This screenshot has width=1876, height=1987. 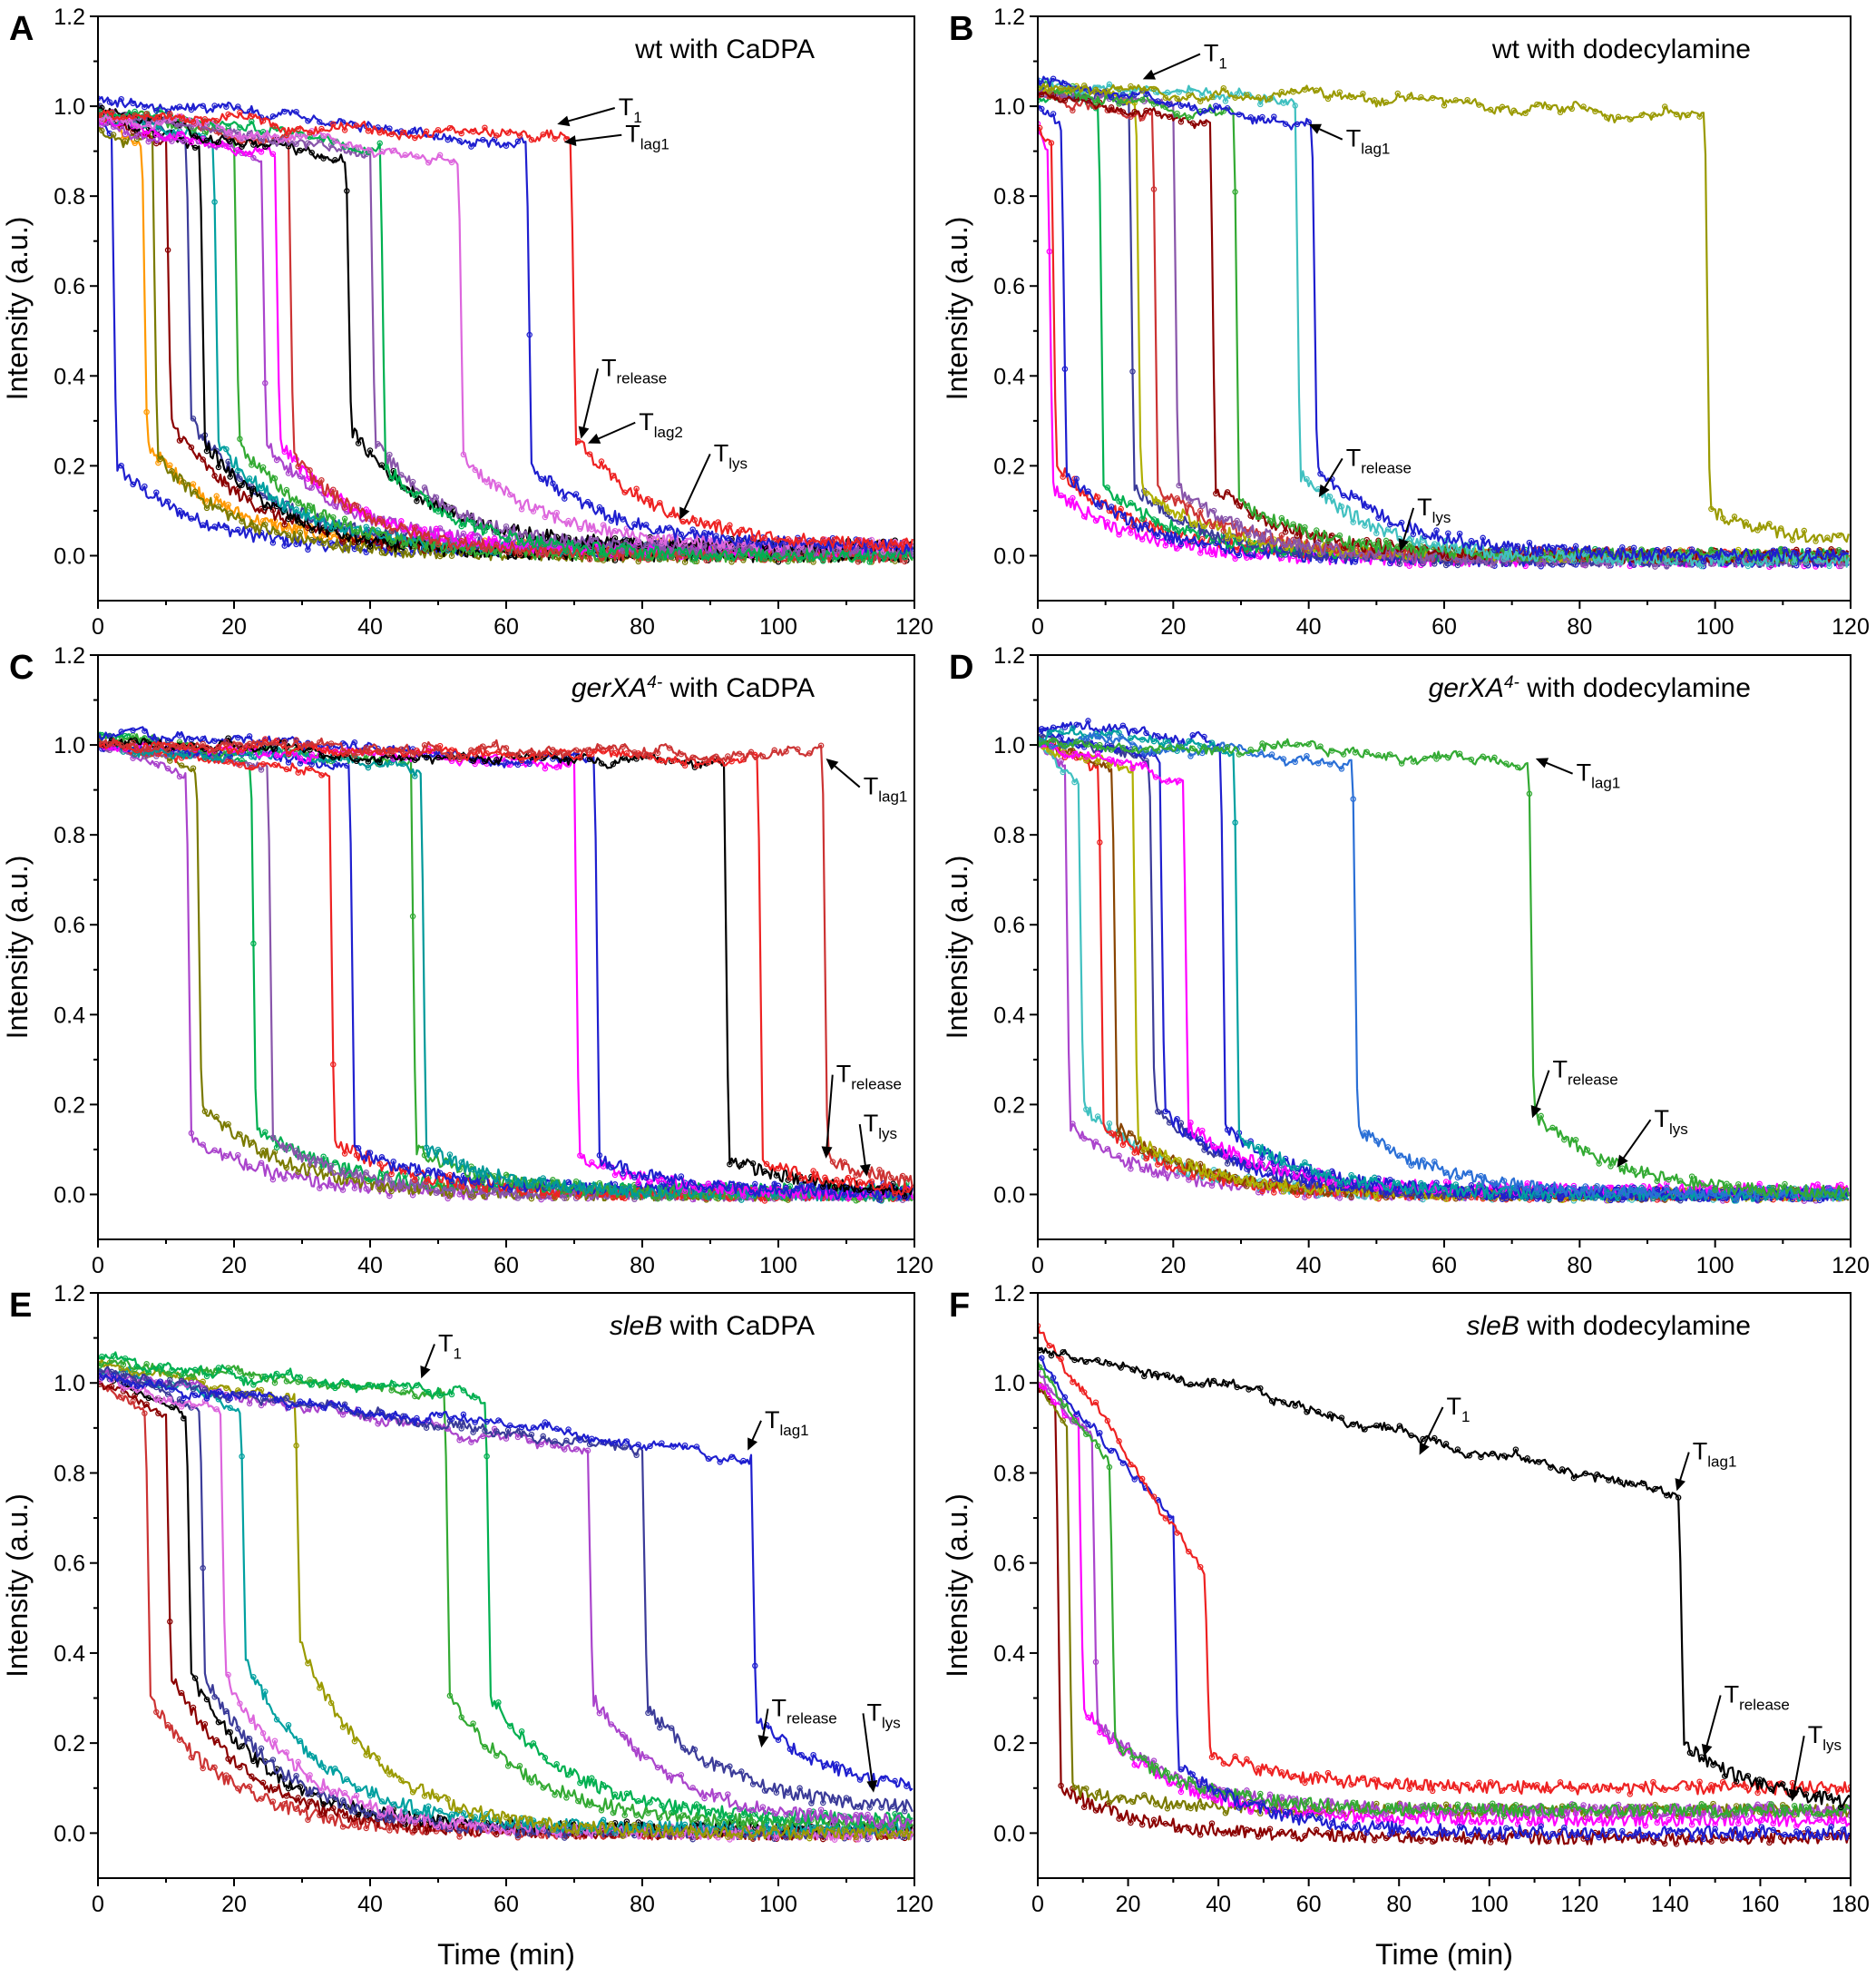 I want to click on panel-letter: B, so click(x=961, y=29).